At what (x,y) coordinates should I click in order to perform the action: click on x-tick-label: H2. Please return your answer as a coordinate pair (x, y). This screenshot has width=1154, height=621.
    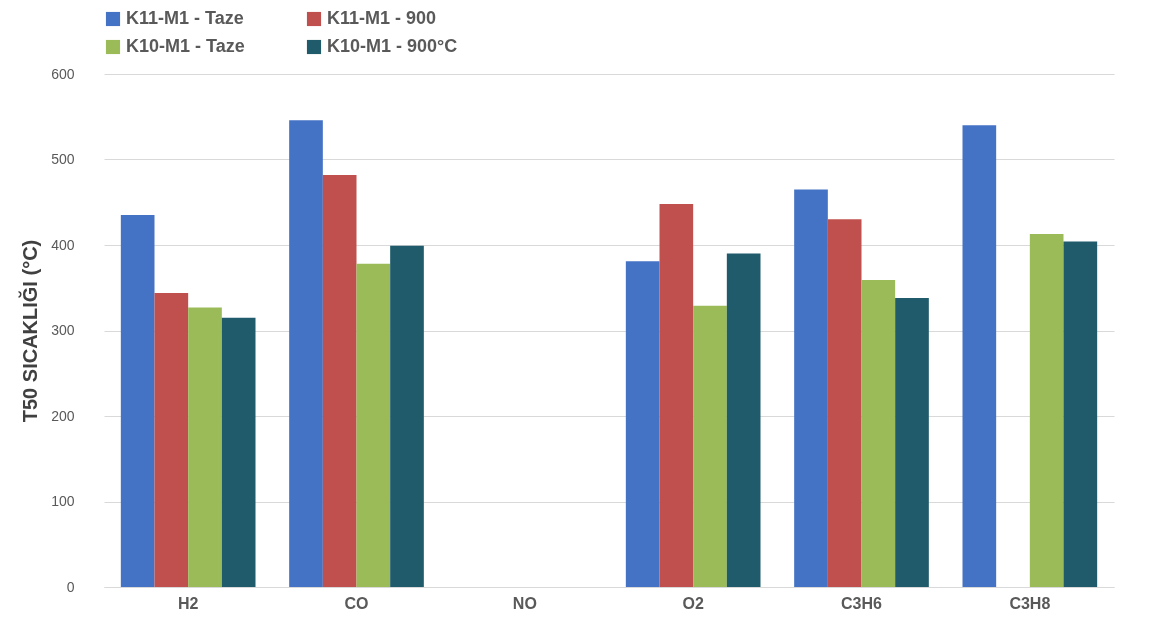
    Looking at the image, I should click on (188, 603).